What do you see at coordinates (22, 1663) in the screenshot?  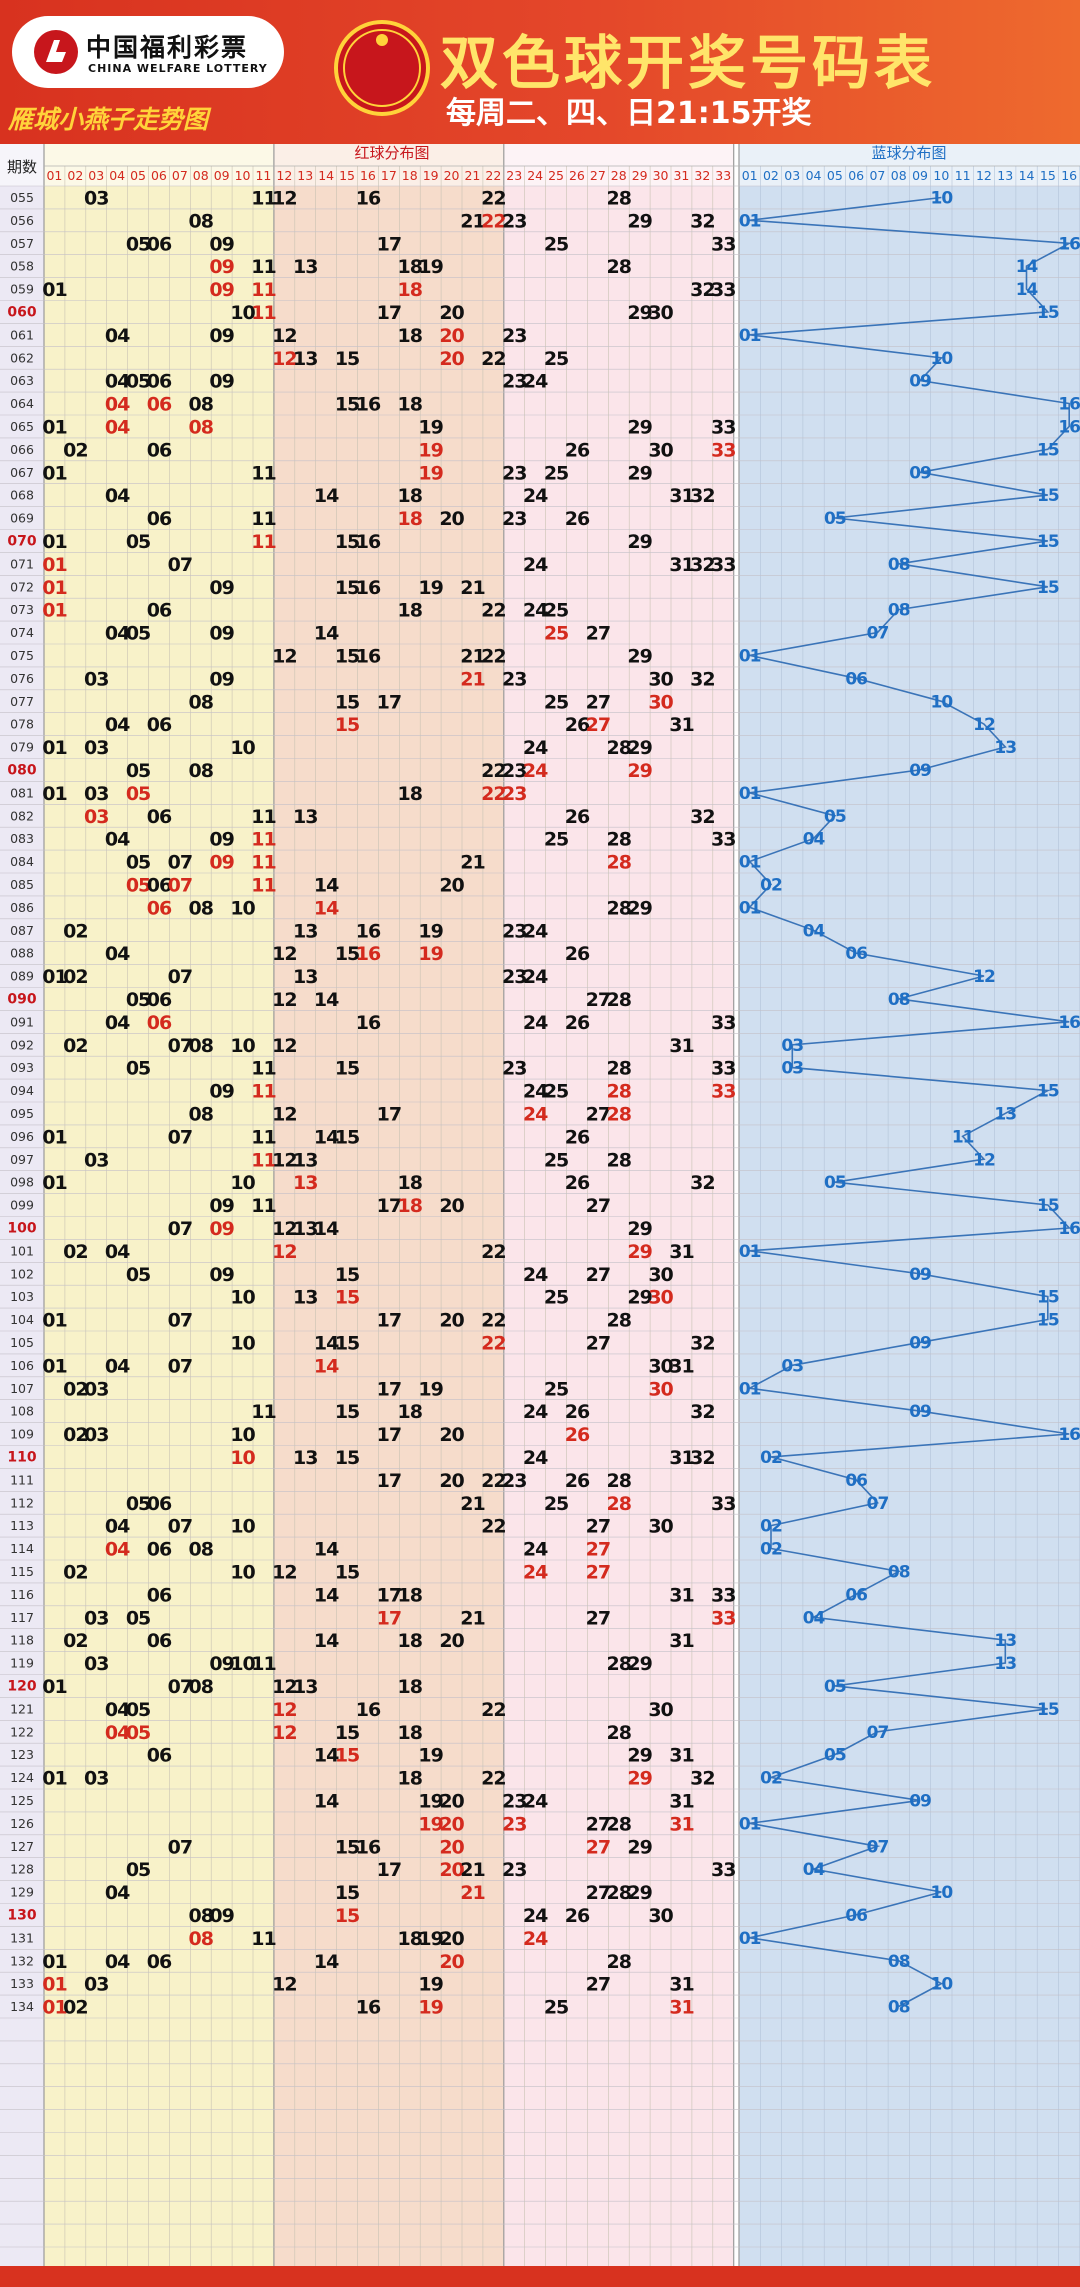 I see `issue-label: 119` at bounding box center [22, 1663].